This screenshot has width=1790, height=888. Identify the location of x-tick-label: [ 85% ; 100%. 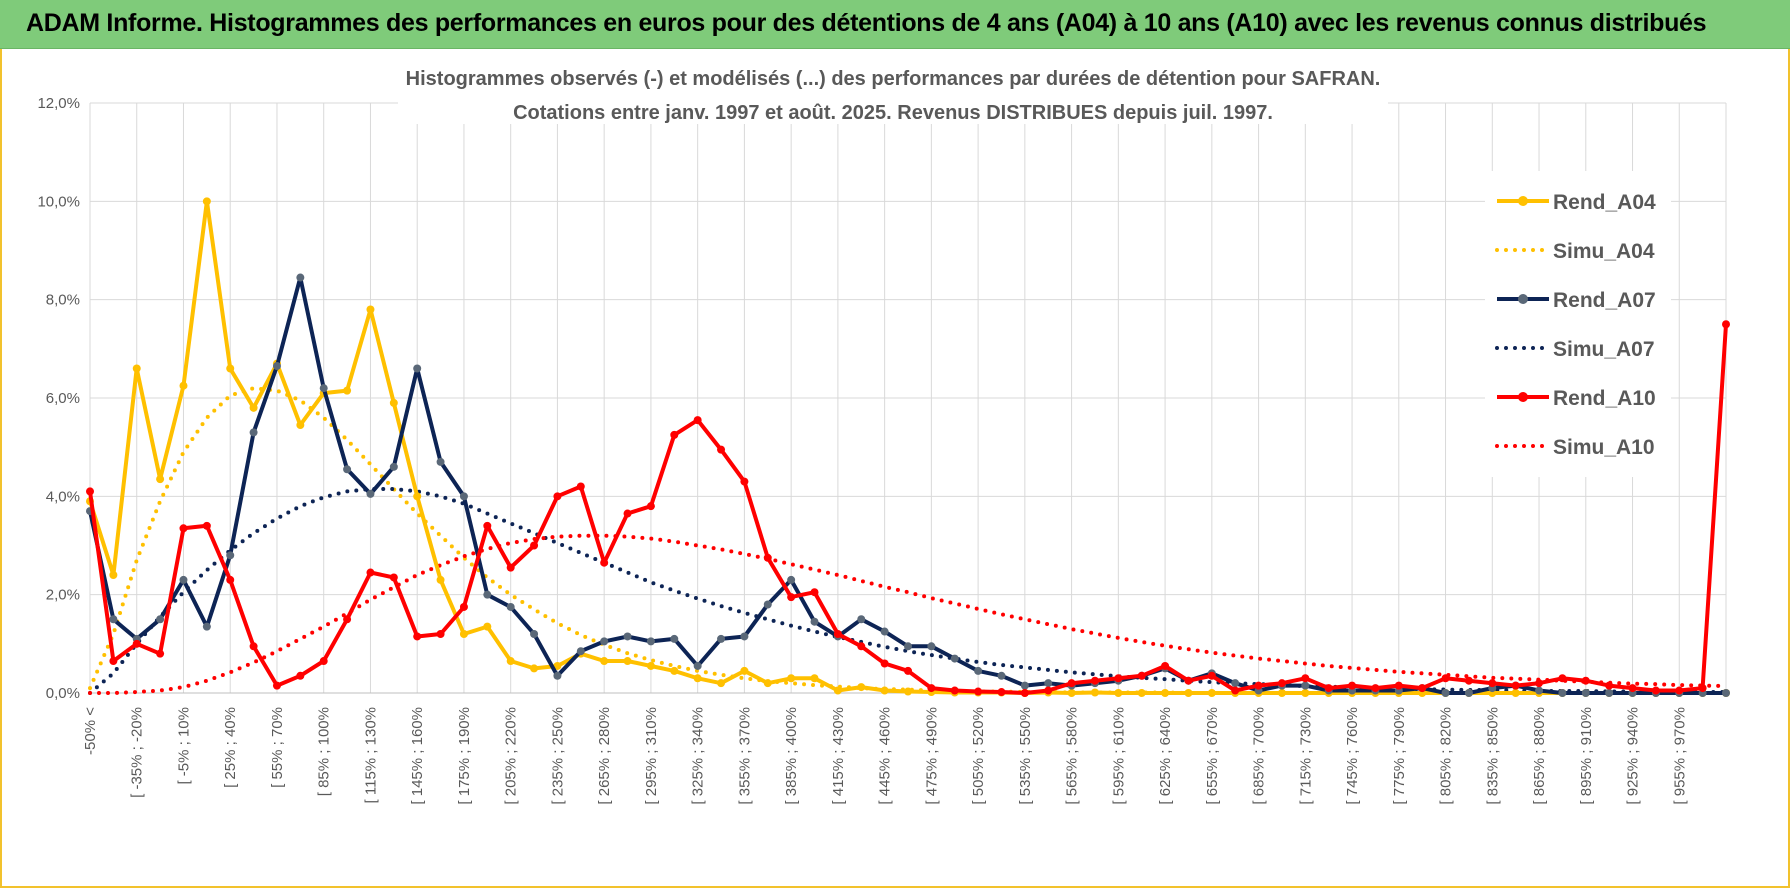
(324, 751).